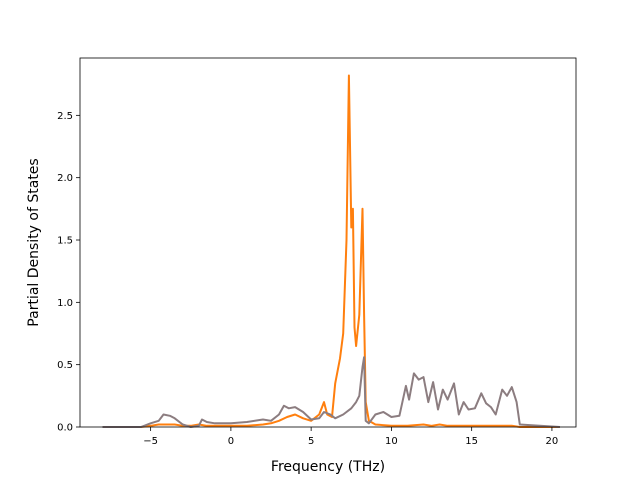 This screenshot has width=640, height=480. I want to click on x-tick-label: 15, so click(471, 441).